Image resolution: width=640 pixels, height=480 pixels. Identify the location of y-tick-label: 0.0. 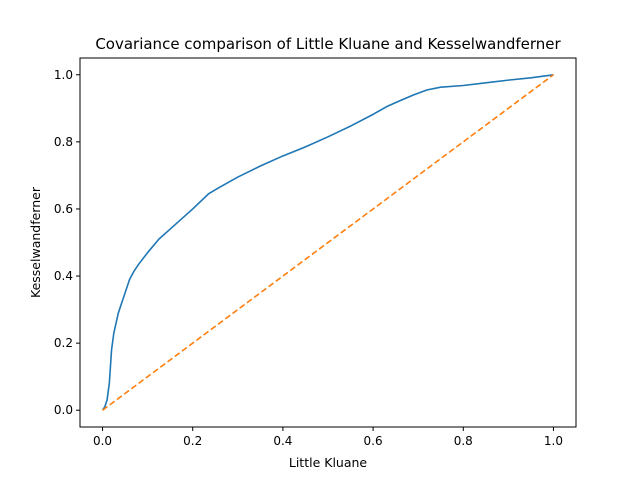
(63, 410).